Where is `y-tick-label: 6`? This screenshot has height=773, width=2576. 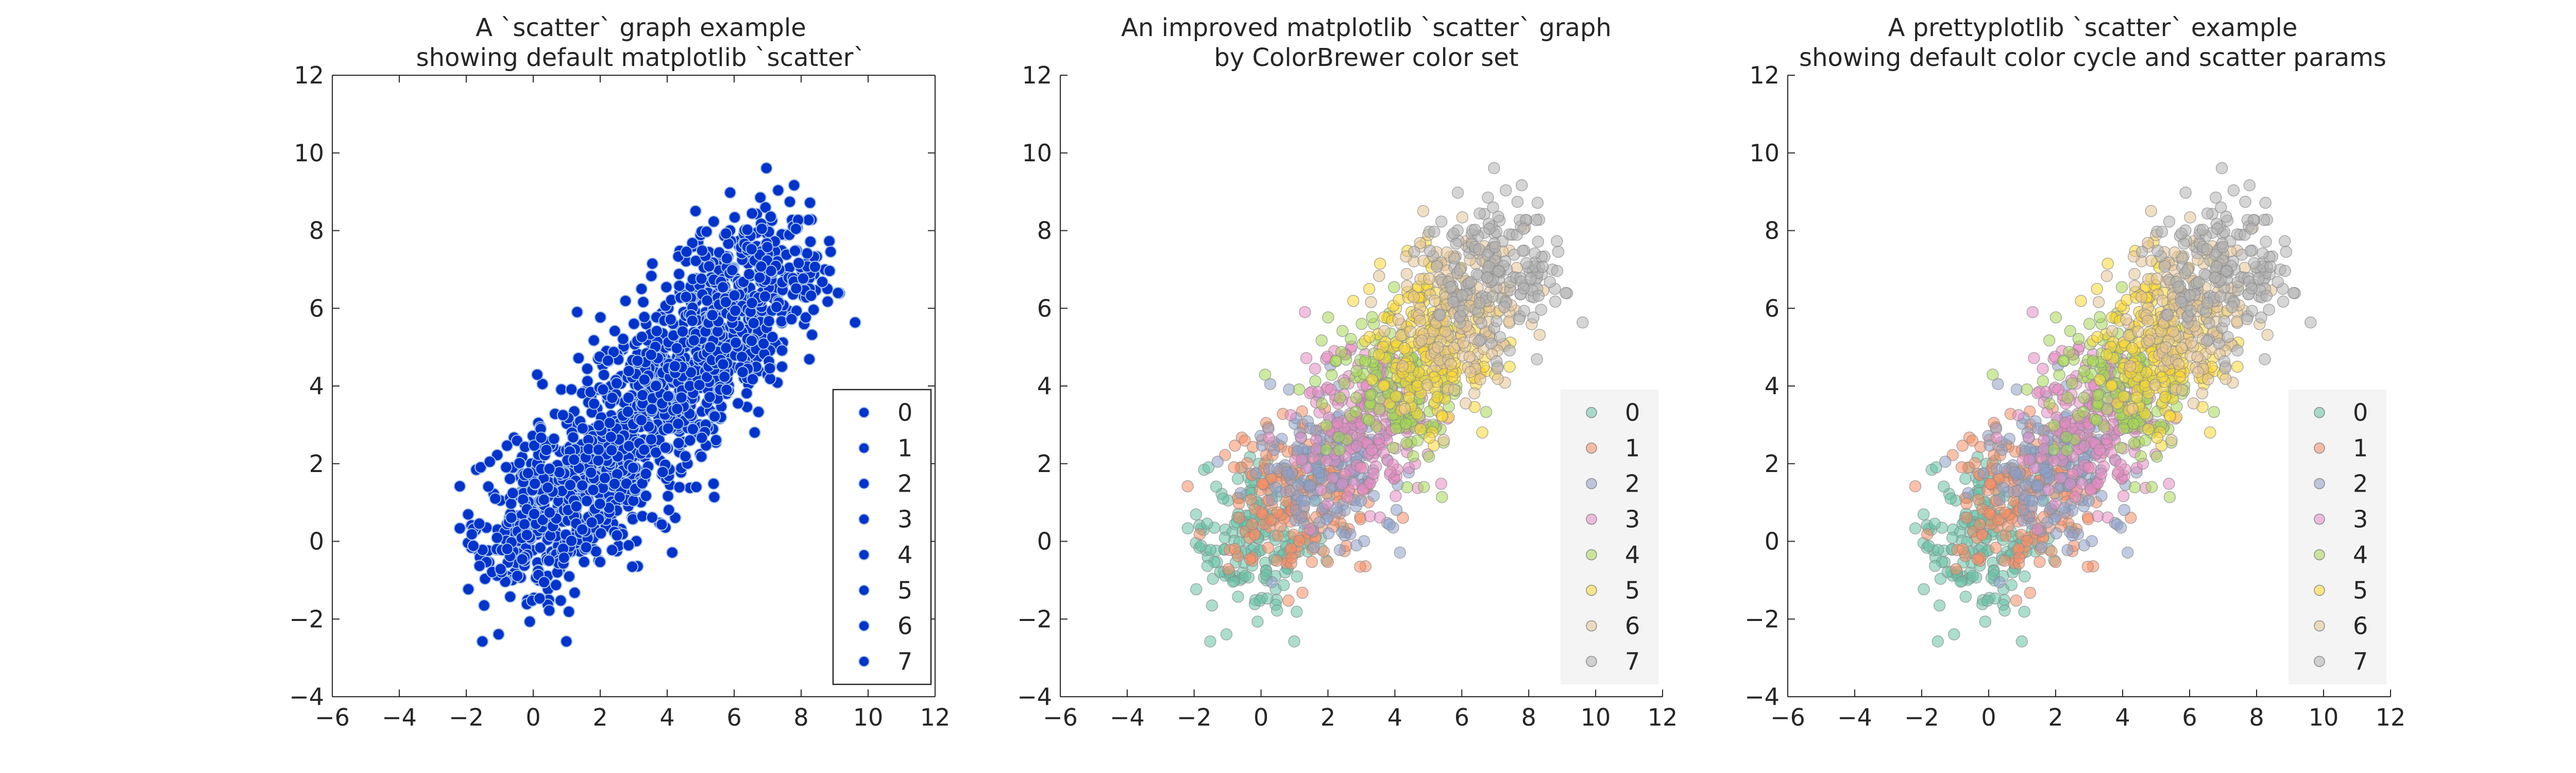
y-tick-label: 6 is located at coordinates (1044, 308).